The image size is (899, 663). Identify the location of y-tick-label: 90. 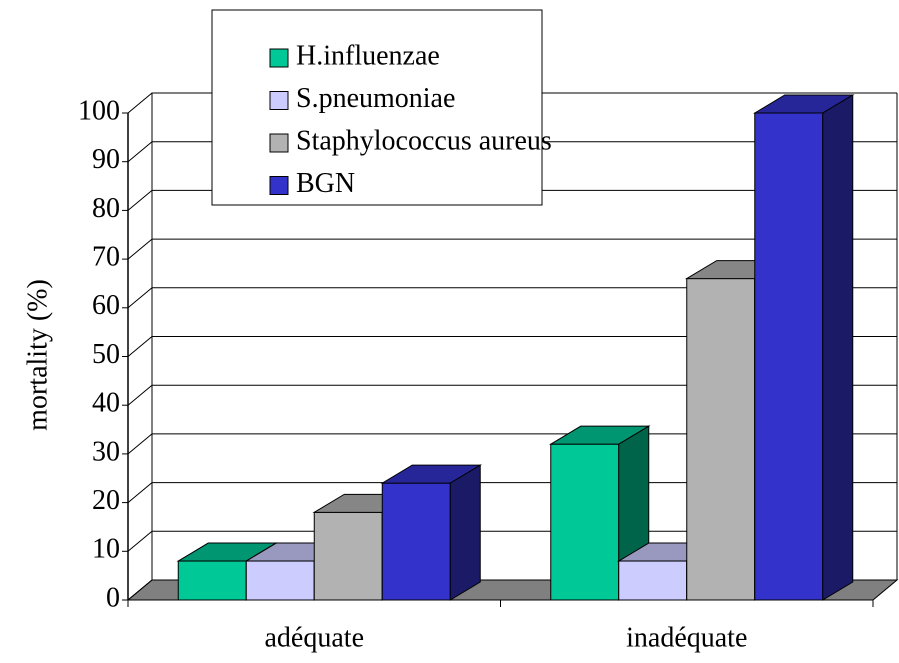
(106, 159).